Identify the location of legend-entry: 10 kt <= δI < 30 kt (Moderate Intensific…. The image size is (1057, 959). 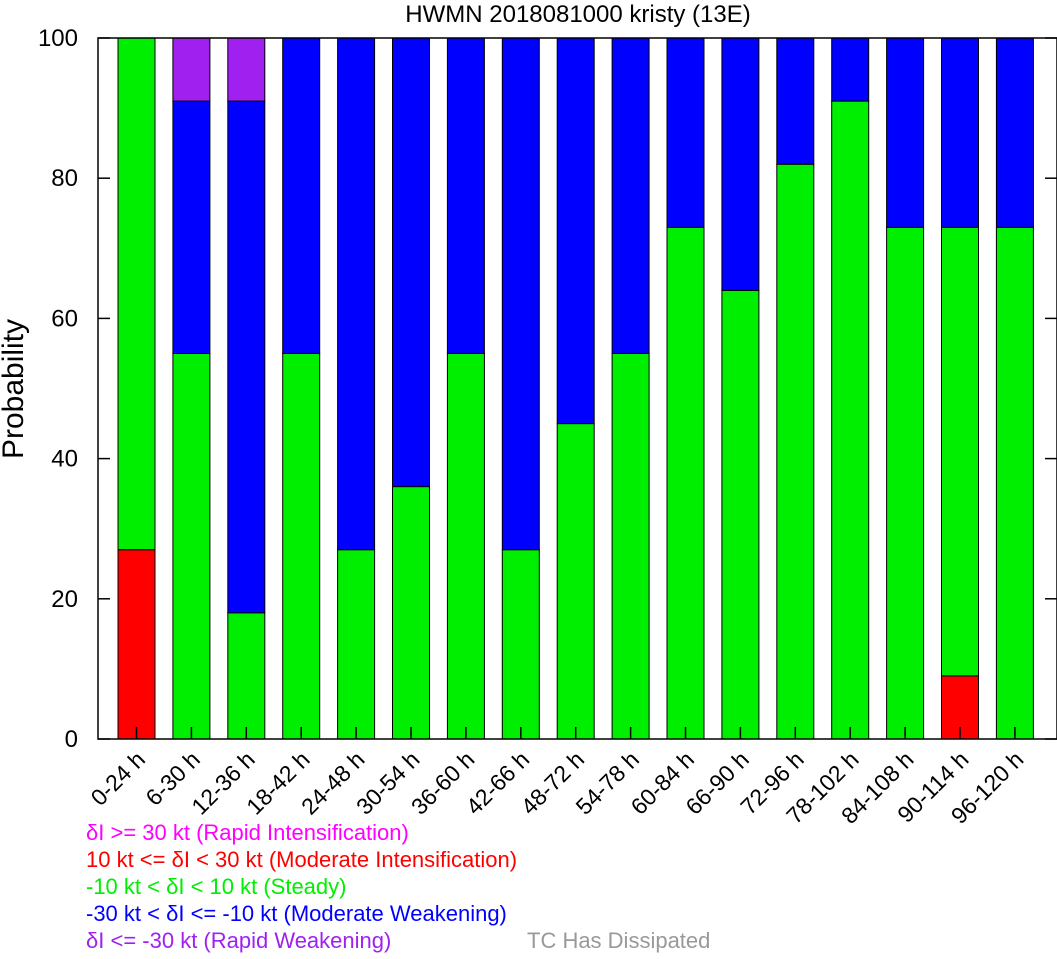
(301, 859).